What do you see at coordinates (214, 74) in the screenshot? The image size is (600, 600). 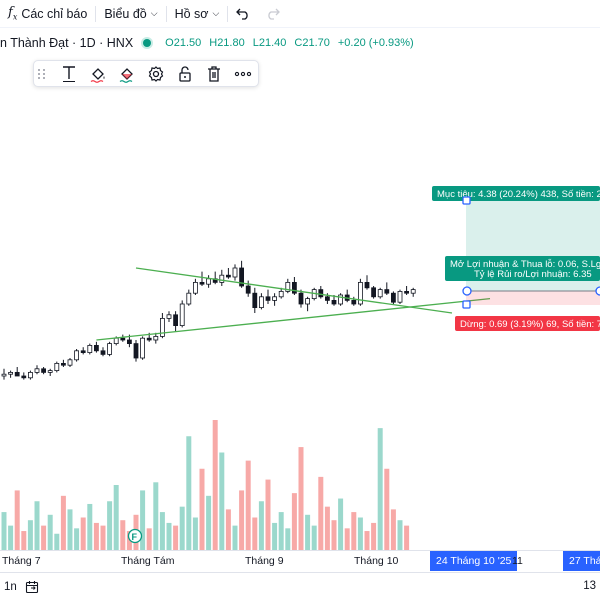 I see `delete-button` at bounding box center [214, 74].